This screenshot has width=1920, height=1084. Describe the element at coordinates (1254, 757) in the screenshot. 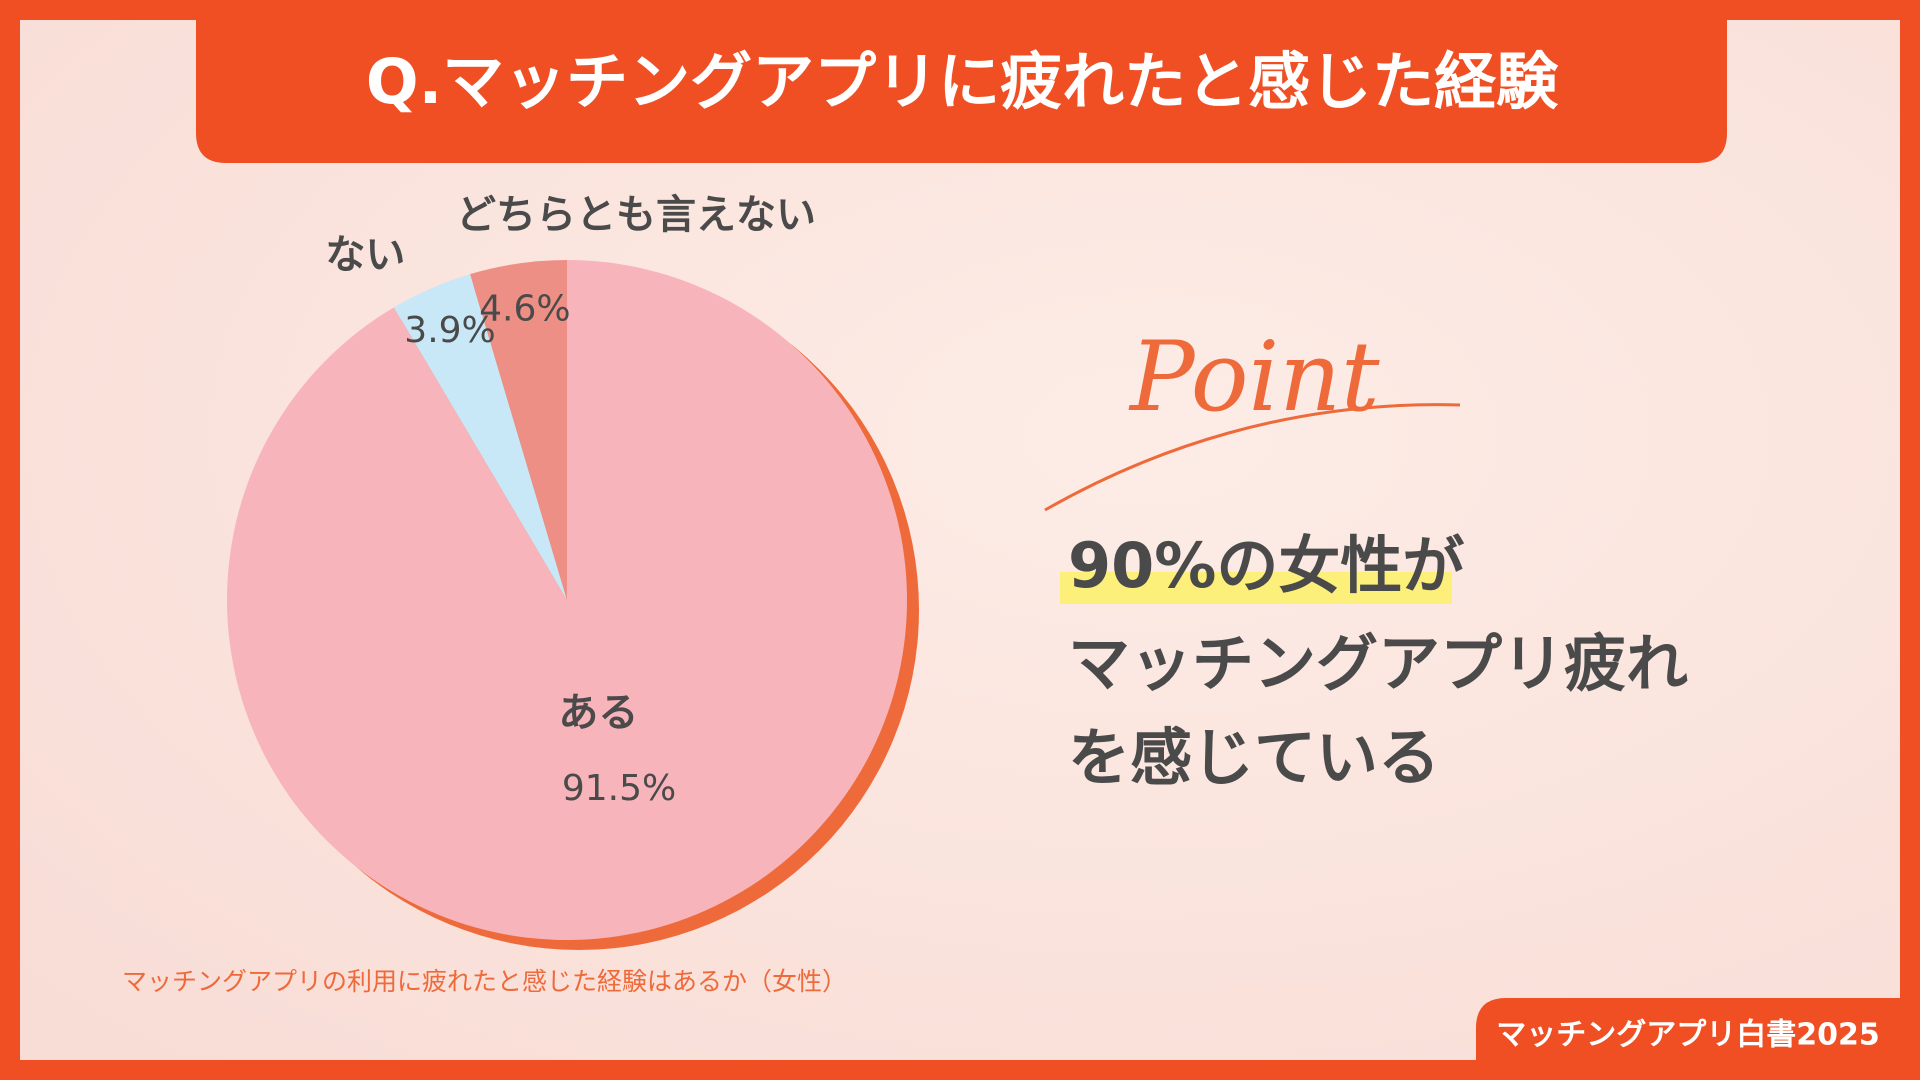

I see `message-line: を感じている` at that location.